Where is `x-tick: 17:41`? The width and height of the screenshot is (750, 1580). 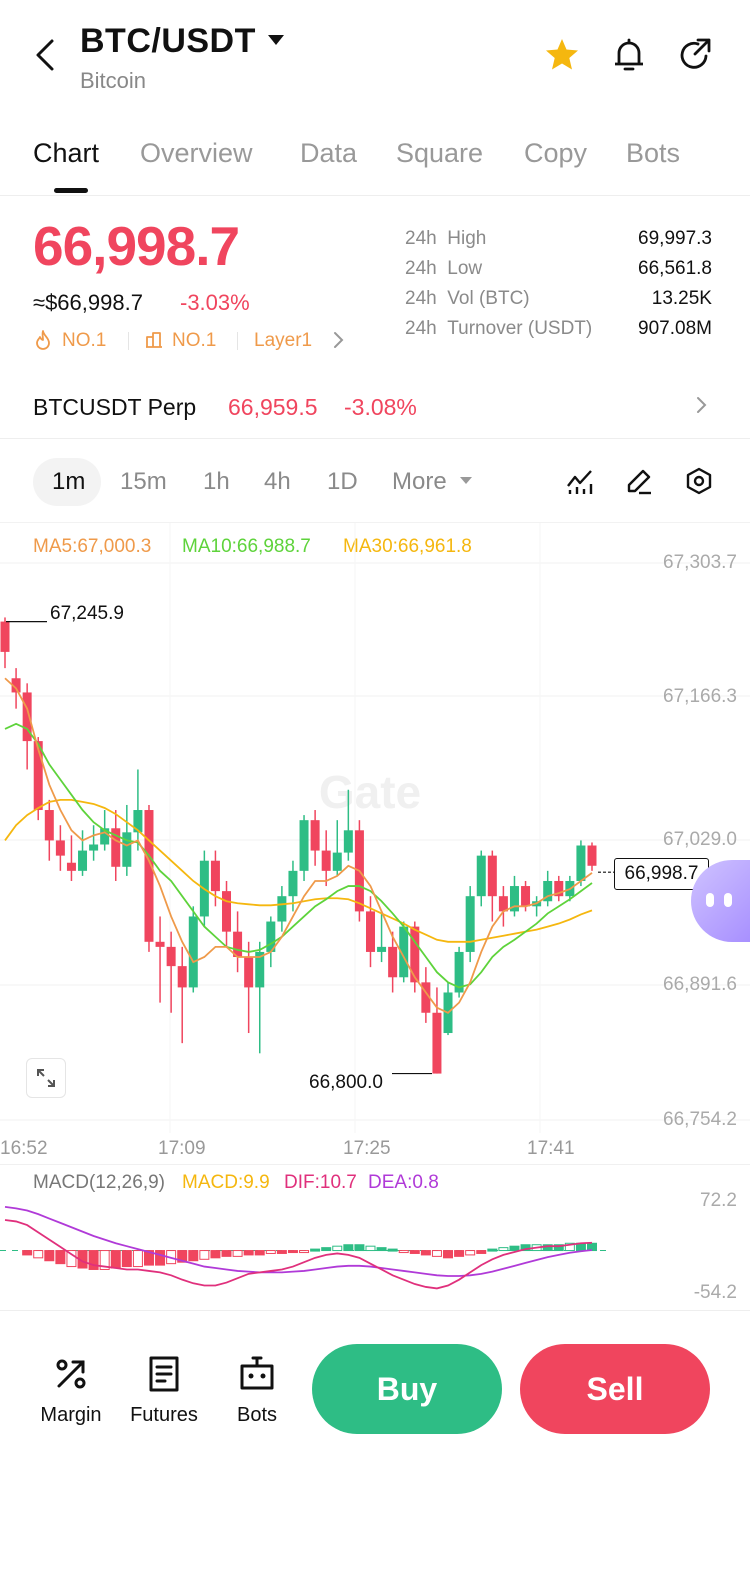 x-tick: 17:41 is located at coordinates (551, 1148).